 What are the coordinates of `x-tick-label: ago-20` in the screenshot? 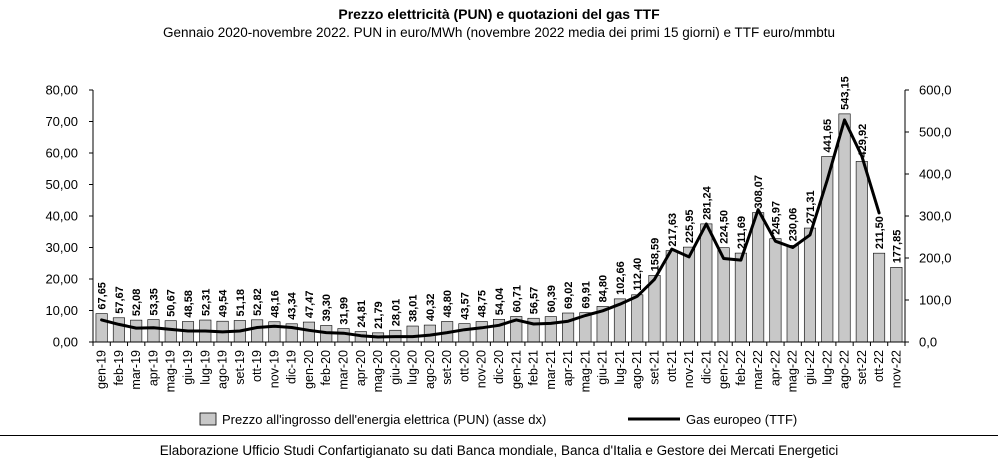 It's located at (430, 369).